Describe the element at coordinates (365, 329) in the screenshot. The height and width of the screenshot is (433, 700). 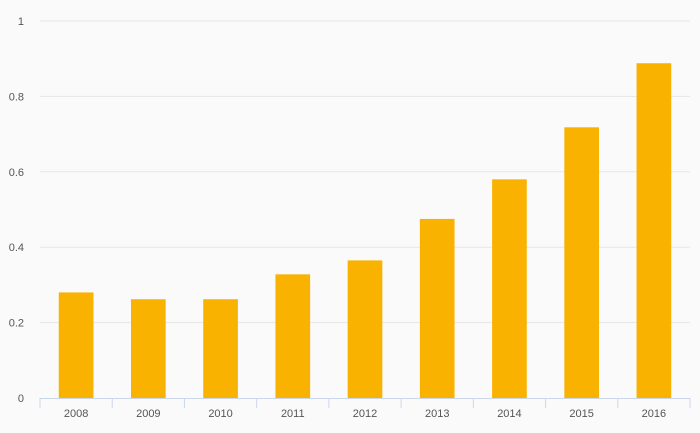
I see `bar-2012` at that location.